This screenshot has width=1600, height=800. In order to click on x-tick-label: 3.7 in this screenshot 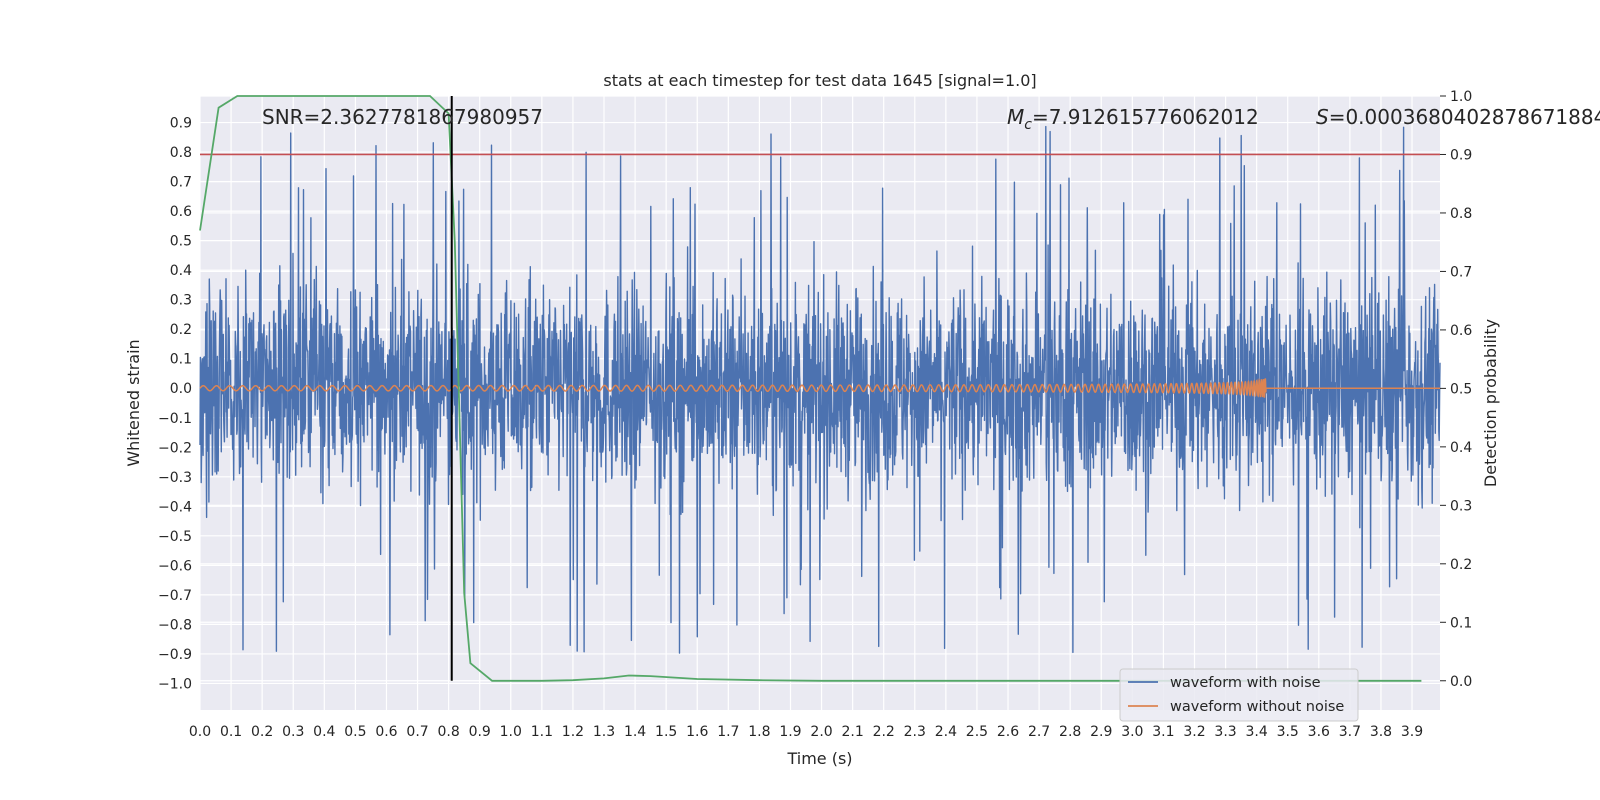, I will do `click(1350, 732)`.